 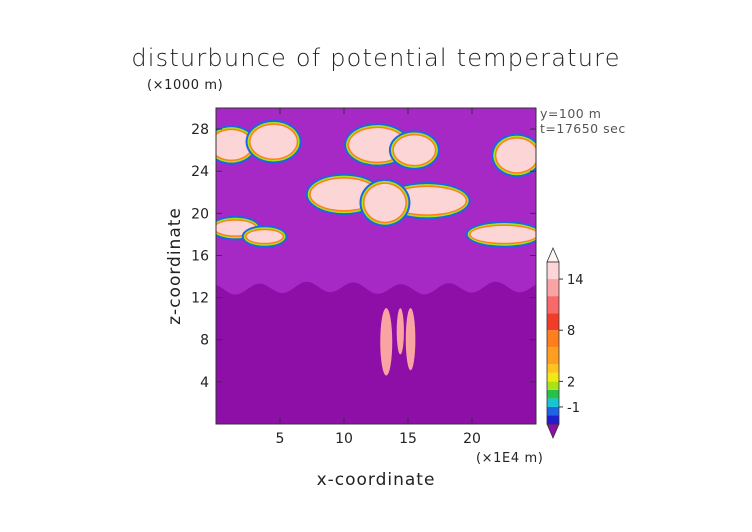 What do you see at coordinates (200, 299) in the screenshot?
I see `y-tick-label: 12` at bounding box center [200, 299].